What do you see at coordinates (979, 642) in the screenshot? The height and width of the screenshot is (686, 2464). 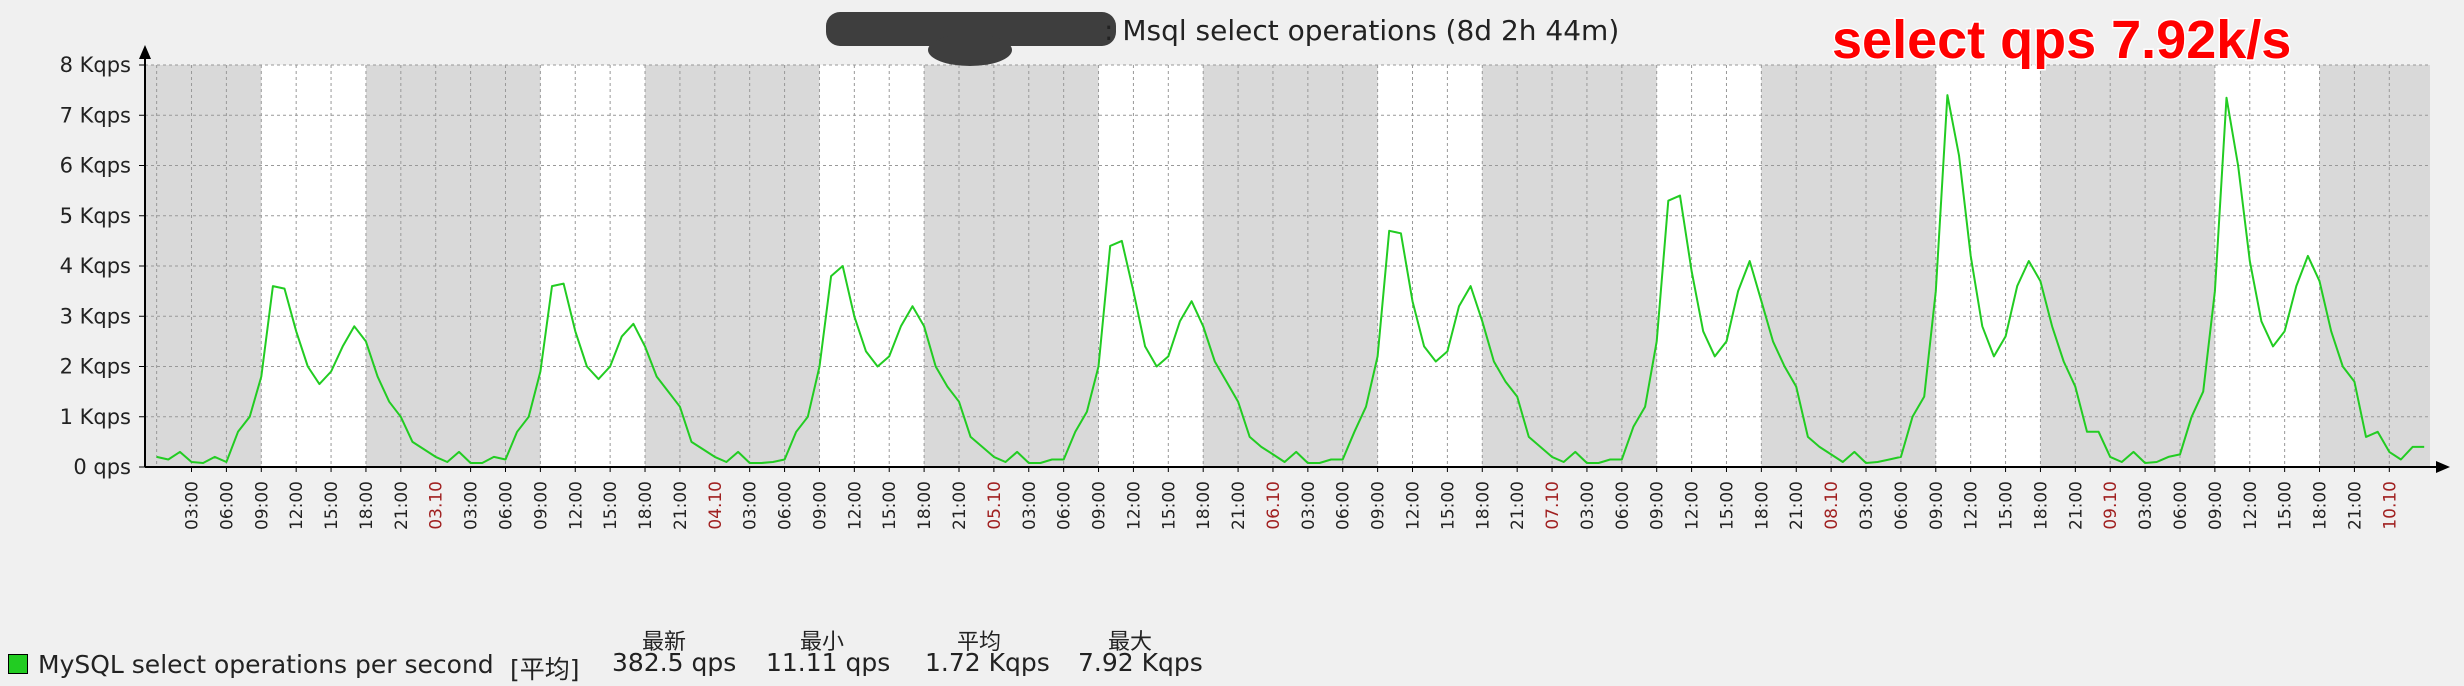 I see `legend-header-avg: 平均` at bounding box center [979, 642].